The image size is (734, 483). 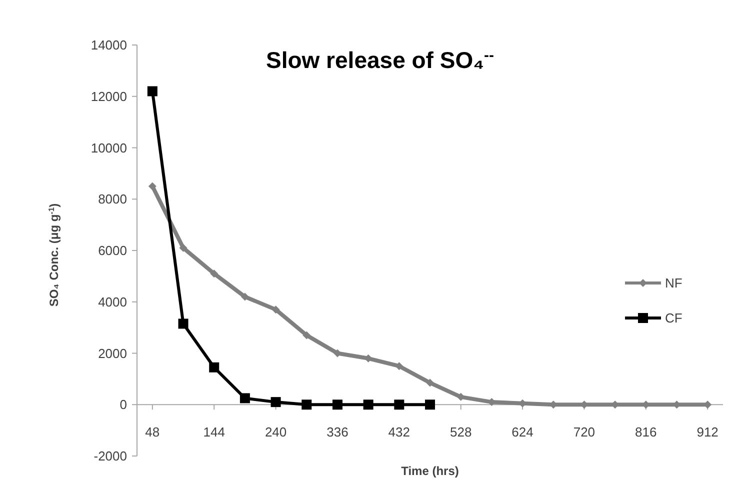 What do you see at coordinates (152, 432) in the screenshot?
I see `x-tick-label: 48` at bounding box center [152, 432].